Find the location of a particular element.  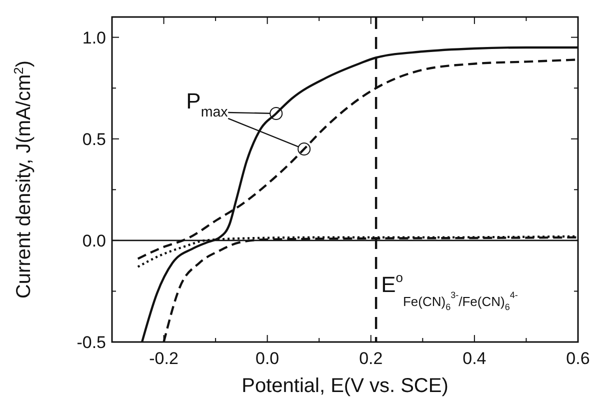

y-tick-label: -0.5 is located at coordinates (91, 342).